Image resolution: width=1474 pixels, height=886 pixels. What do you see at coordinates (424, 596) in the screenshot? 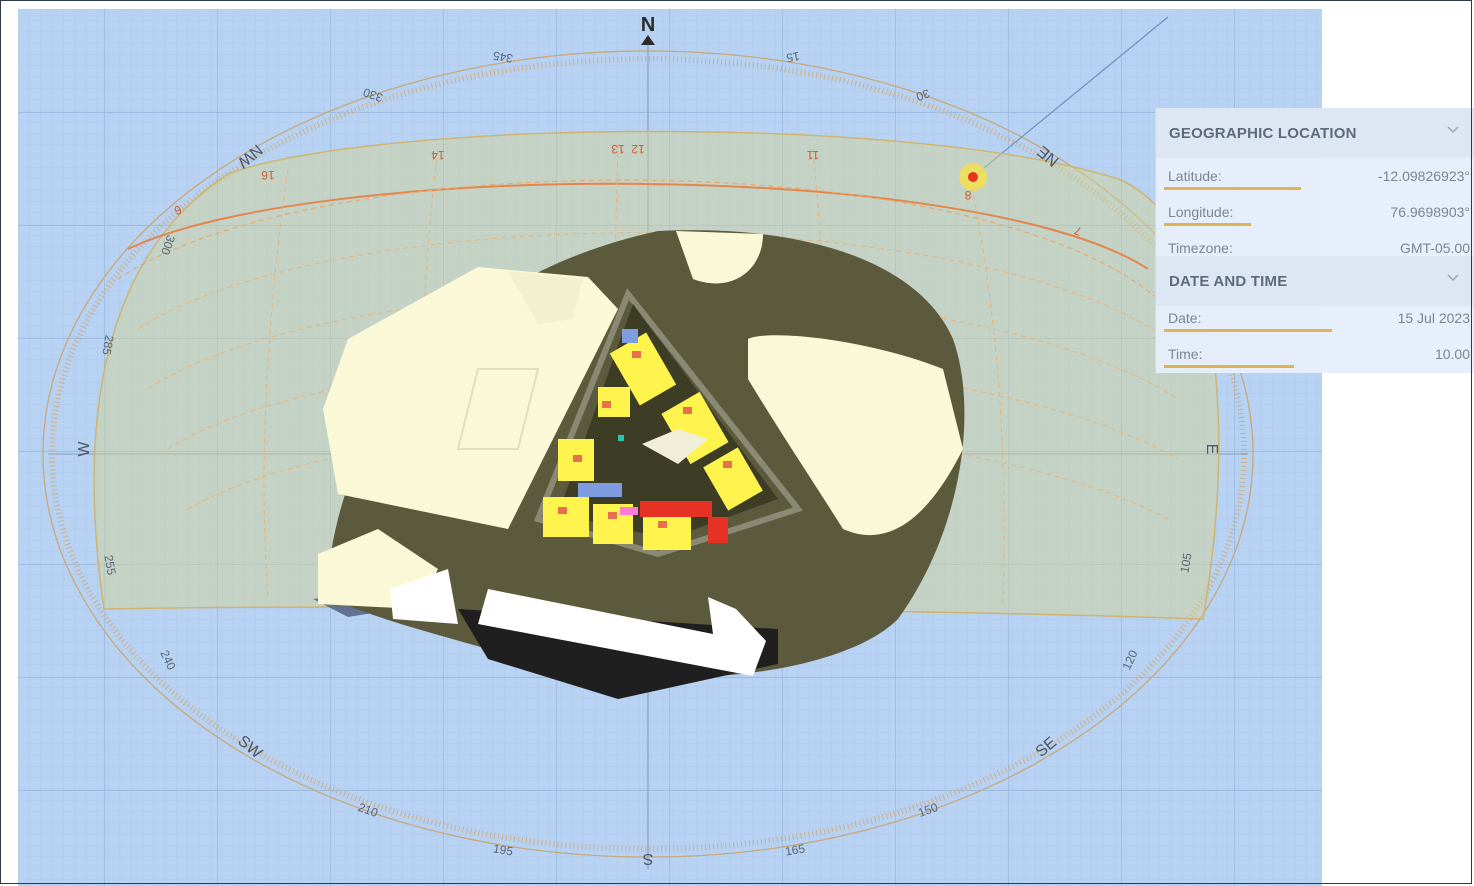
I see `building-south` at bounding box center [424, 596].